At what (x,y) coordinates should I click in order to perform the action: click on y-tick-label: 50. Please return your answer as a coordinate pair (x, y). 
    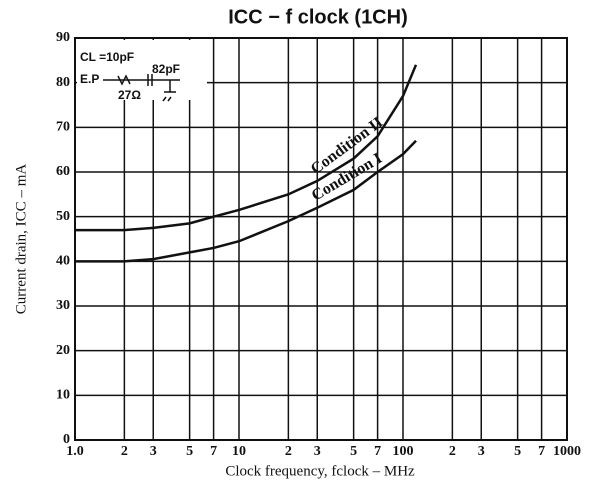
    Looking at the image, I should click on (63, 216).